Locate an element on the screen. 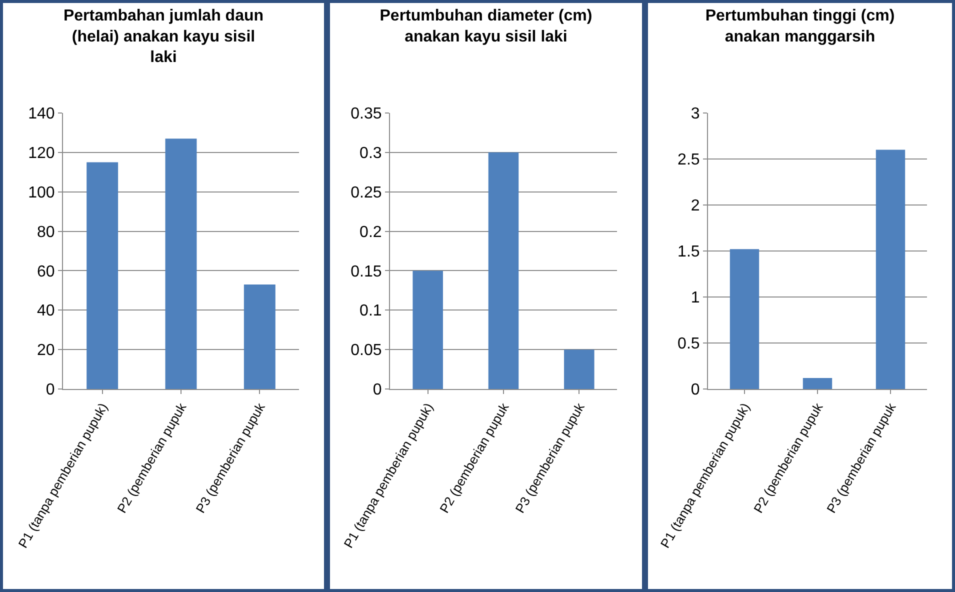 The height and width of the screenshot is (592, 955). y-tick-label: 0.15 is located at coordinates (366, 271).